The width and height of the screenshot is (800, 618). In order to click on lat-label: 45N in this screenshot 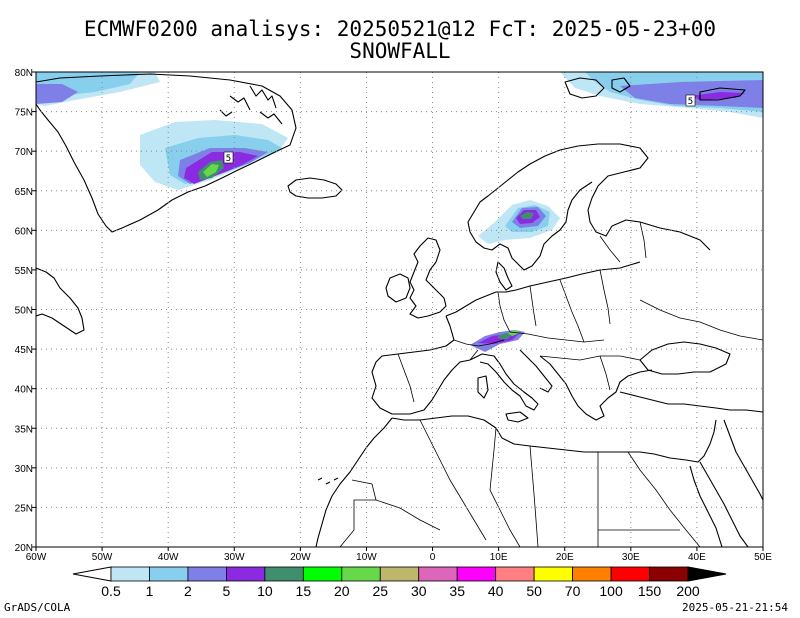, I will do `click(24, 350)`.